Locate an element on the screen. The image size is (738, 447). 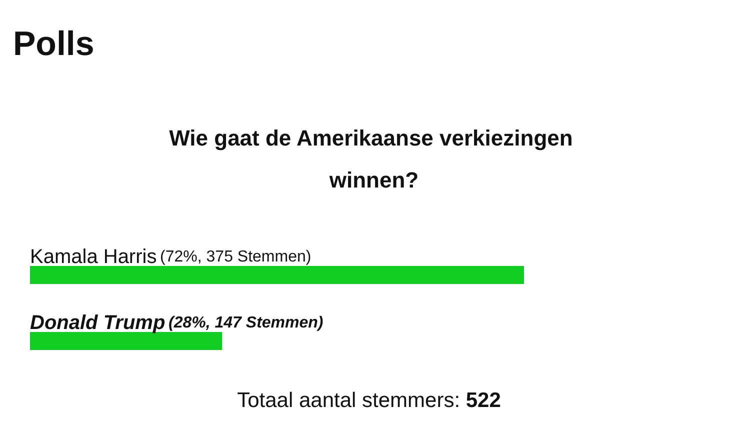
y-tick-label: Donald Trump is located at coordinates (98, 323).